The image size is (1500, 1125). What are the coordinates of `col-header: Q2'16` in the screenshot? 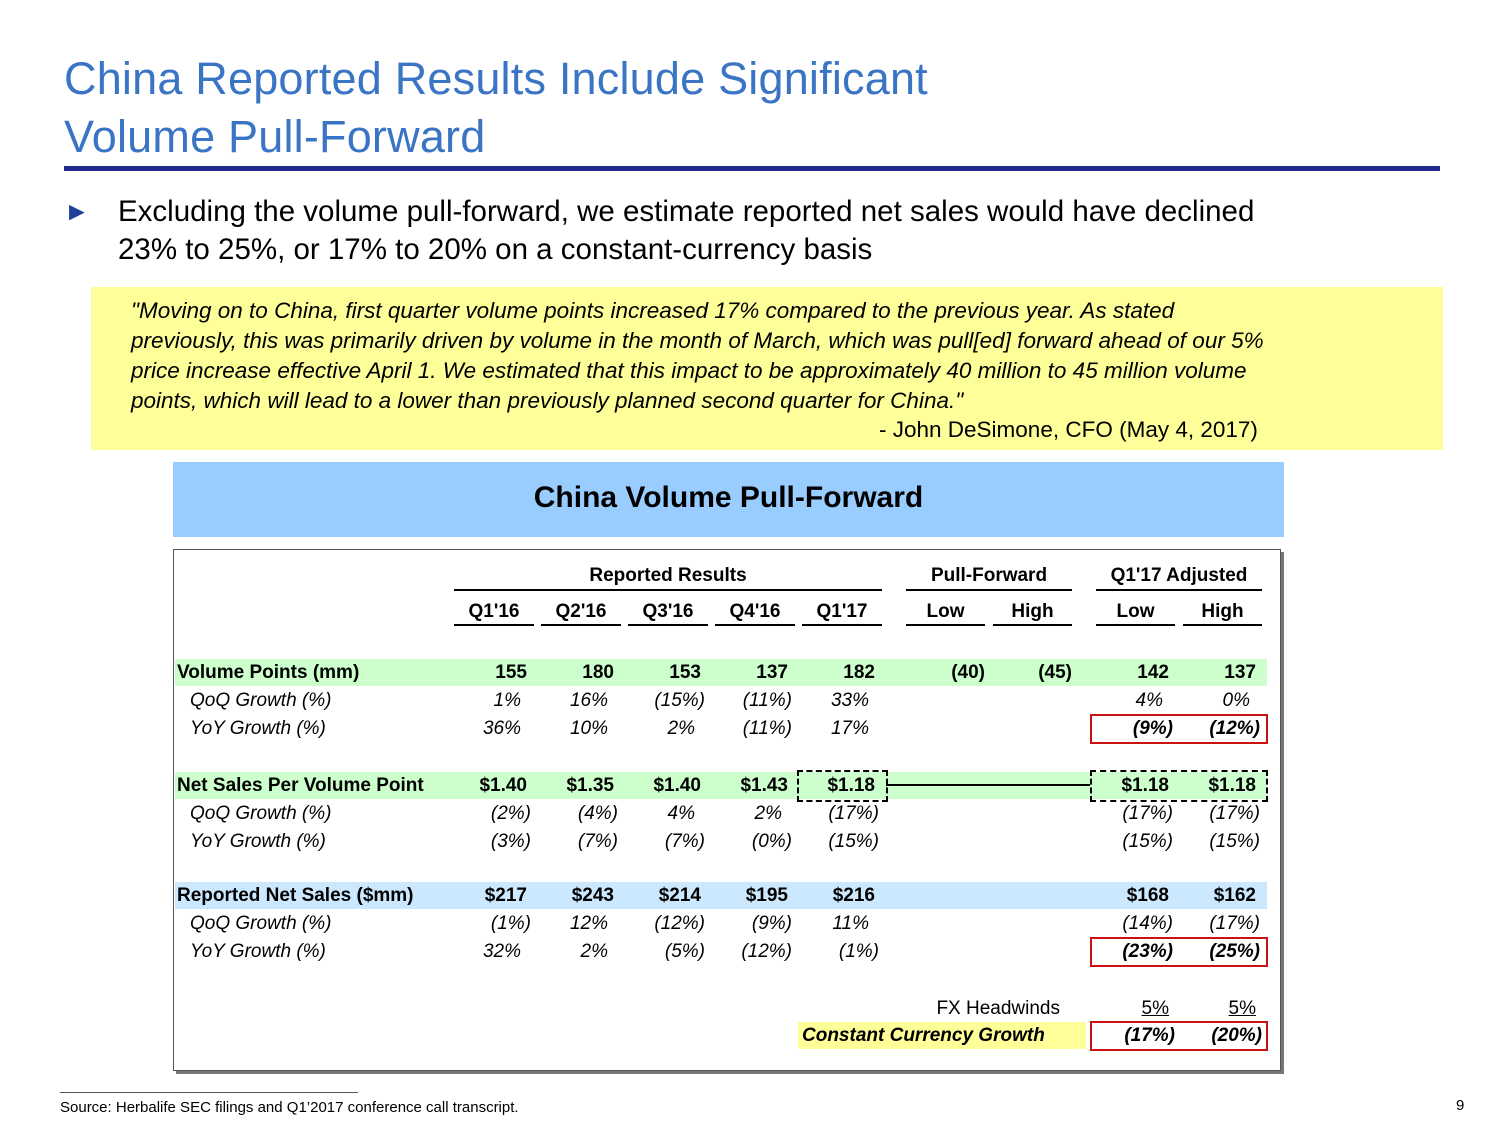 It's located at (581, 611).